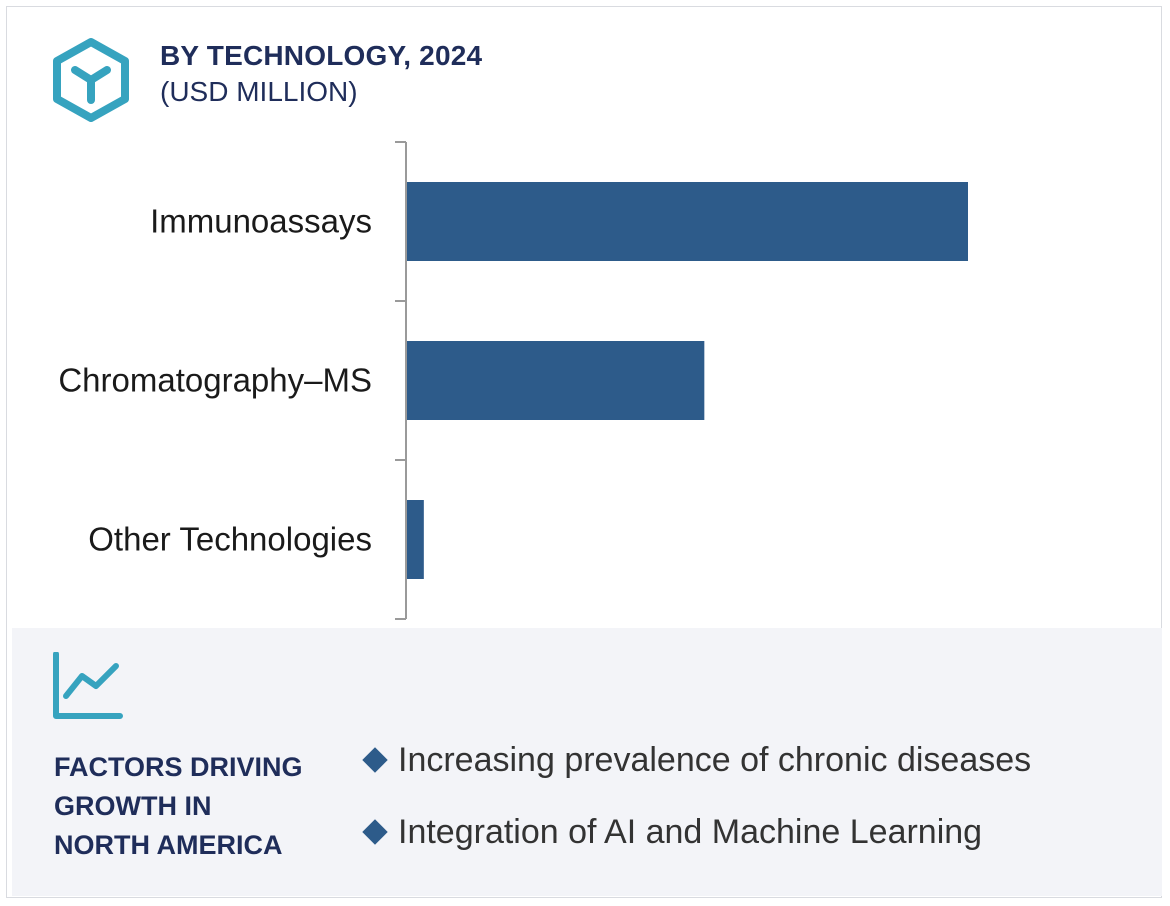 This screenshot has height=906, width=1170. I want to click on category-label: Chromatography–MS, so click(215, 380).